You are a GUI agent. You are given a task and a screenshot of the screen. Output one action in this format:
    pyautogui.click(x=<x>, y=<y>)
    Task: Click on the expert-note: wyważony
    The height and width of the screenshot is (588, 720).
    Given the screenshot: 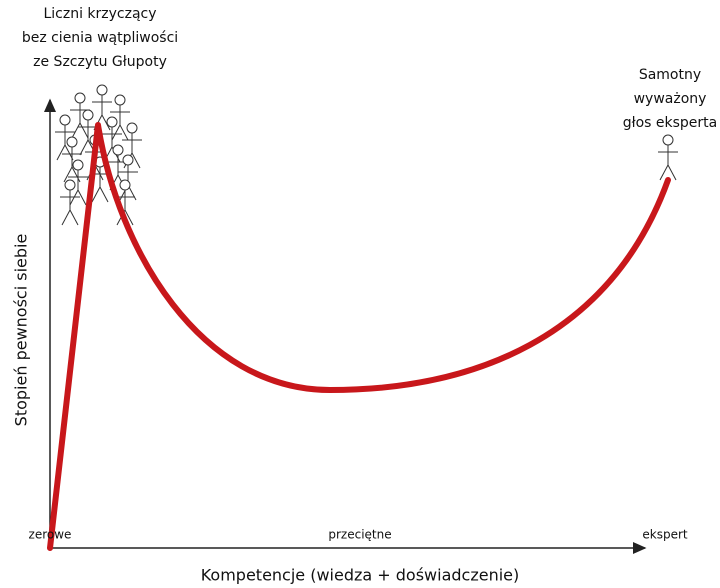 What is the action you would take?
    pyautogui.click(x=670, y=99)
    